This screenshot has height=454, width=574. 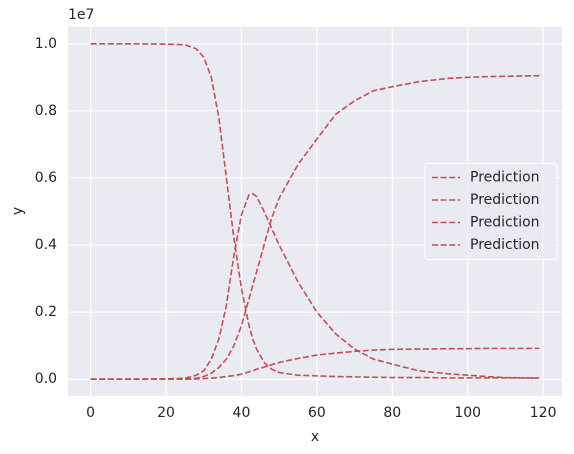 What do you see at coordinates (46, 178) in the screenshot?
I see `y-tick-label: 0.6` at bounding box center [46, 178].